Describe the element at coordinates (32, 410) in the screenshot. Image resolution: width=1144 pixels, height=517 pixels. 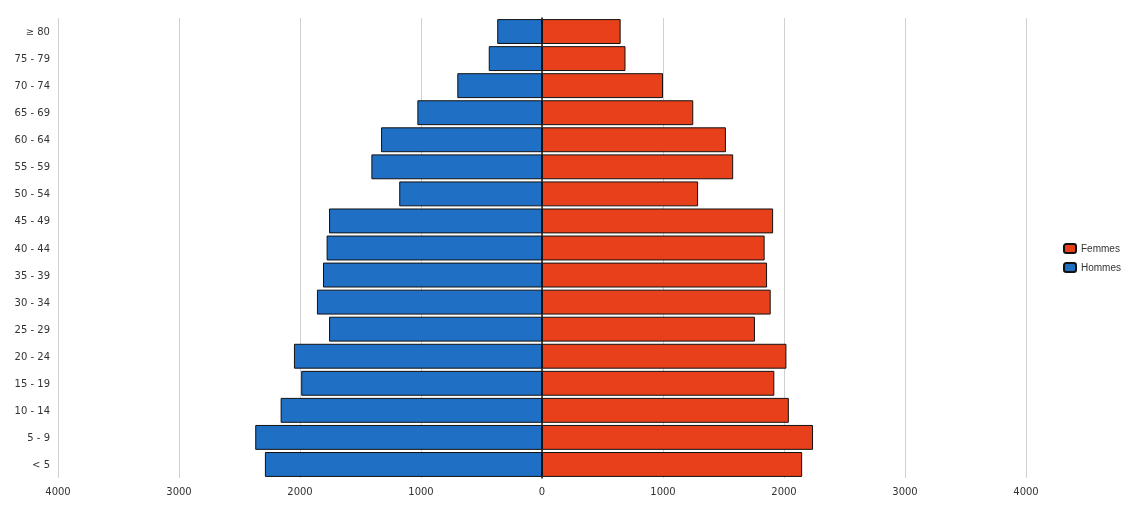
I see `y-tick-label: 10 - 14` at that location.